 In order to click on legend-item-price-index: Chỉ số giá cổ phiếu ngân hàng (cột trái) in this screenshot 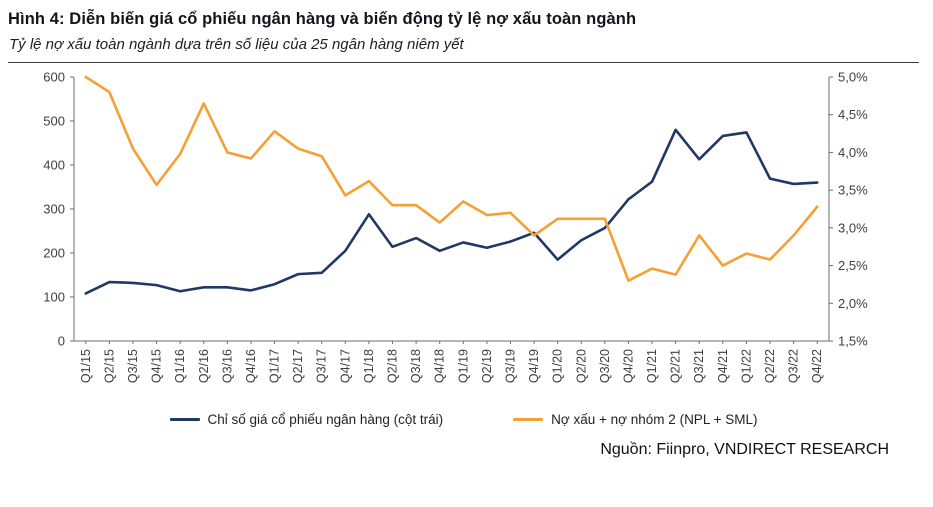, I will do `click(306, 419)`.